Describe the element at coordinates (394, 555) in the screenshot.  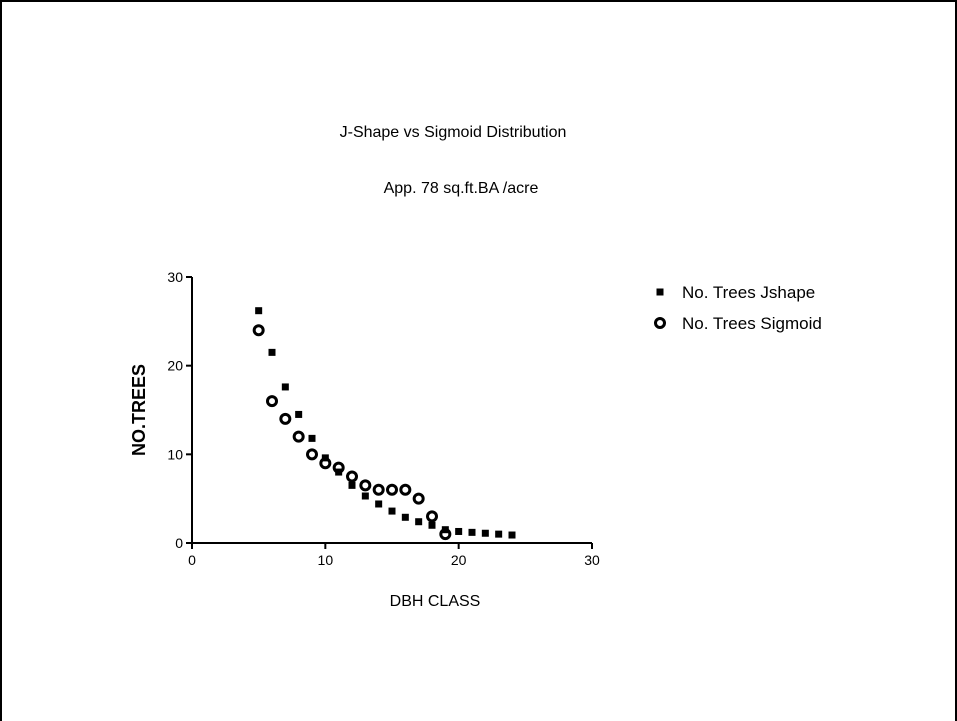
I see `x-axis: 0 10 20 30` at that location.